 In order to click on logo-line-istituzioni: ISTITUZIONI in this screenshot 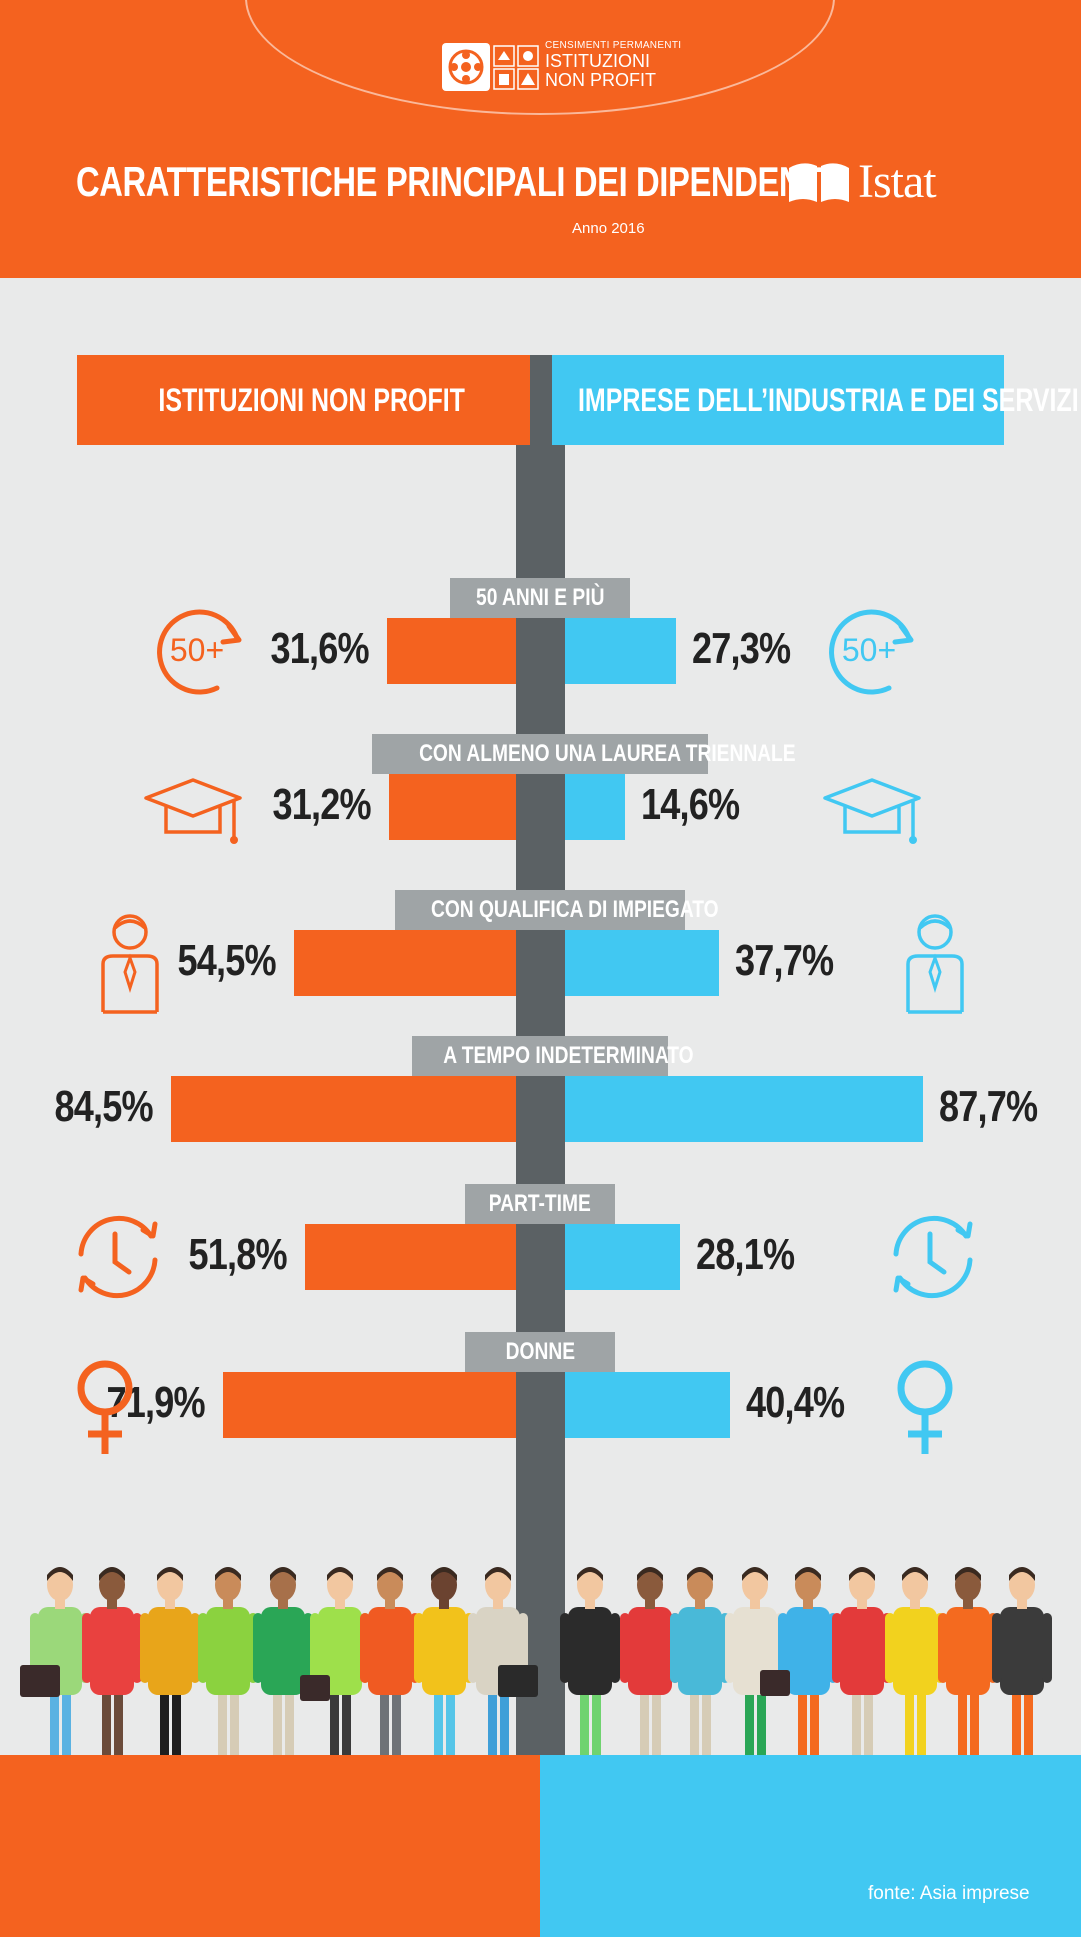, I will do `click(597, 61)`.